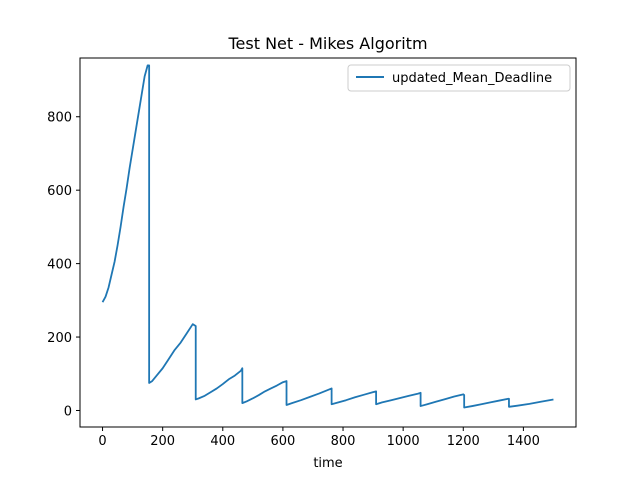  Describe the element at coordinates (319, 438) in the screenshot. I see `x-axis: 0 200 400 600 800 1000 1200 1400` at that location.